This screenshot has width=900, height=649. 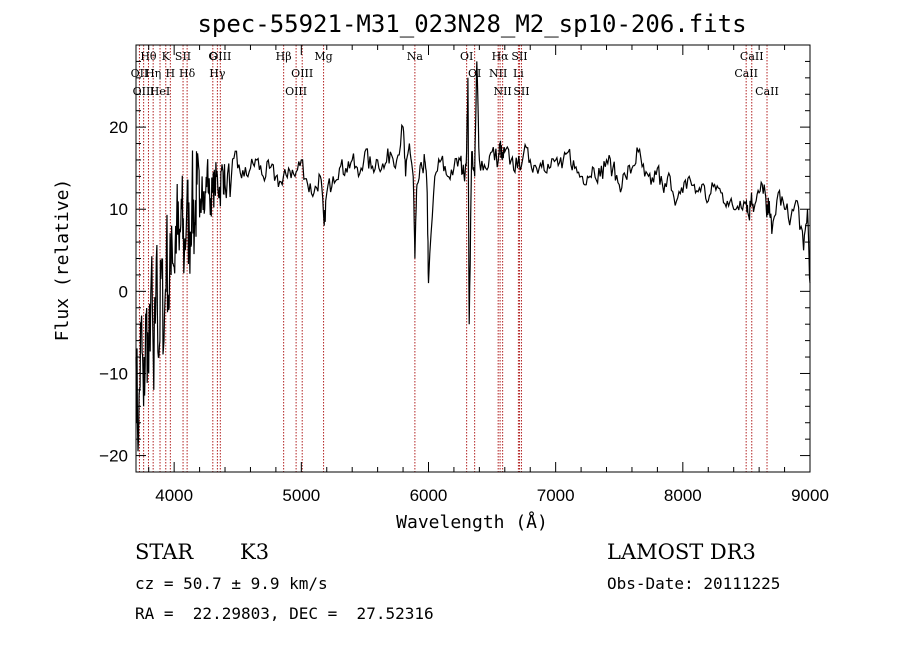 I want to click on emission-line-label: Hη, so click(x=153, y=73).